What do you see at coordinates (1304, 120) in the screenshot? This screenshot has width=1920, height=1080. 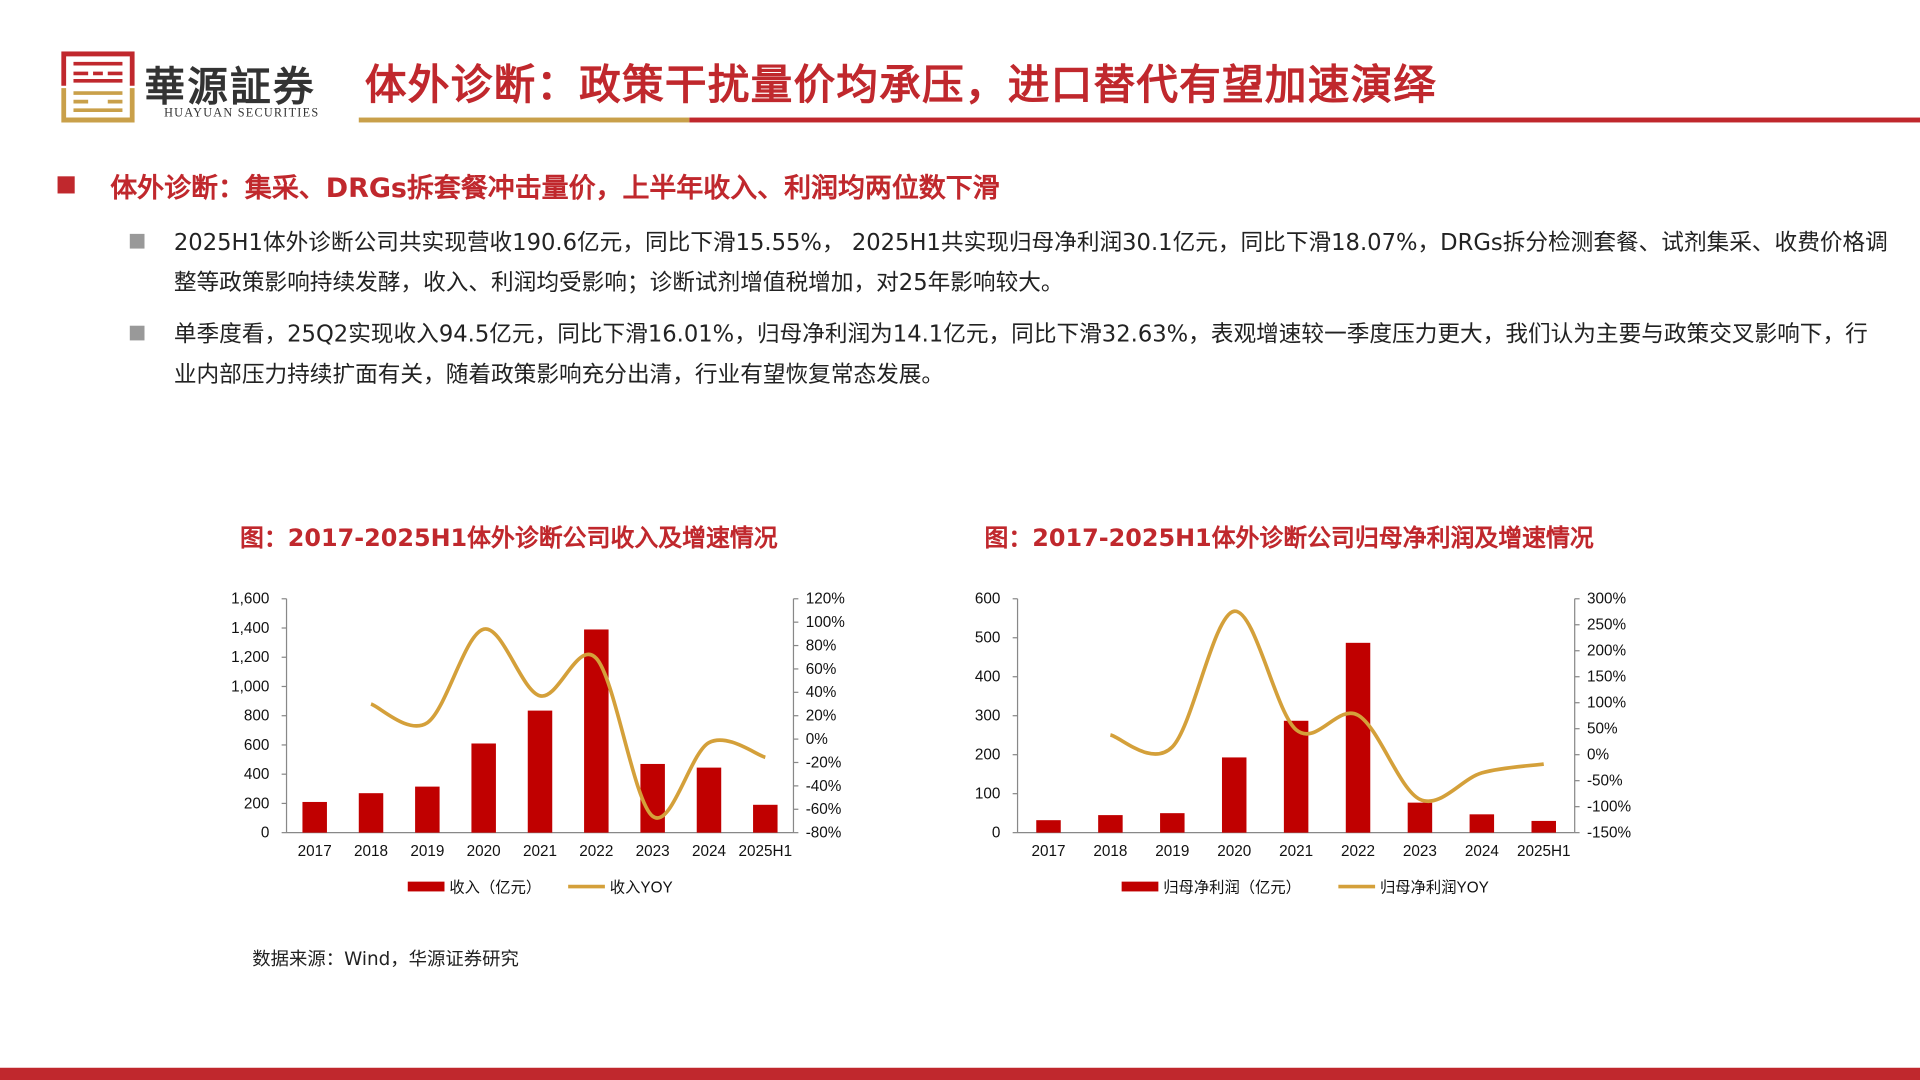 I see `title-rule-red` at bounding box center [1304, 120].